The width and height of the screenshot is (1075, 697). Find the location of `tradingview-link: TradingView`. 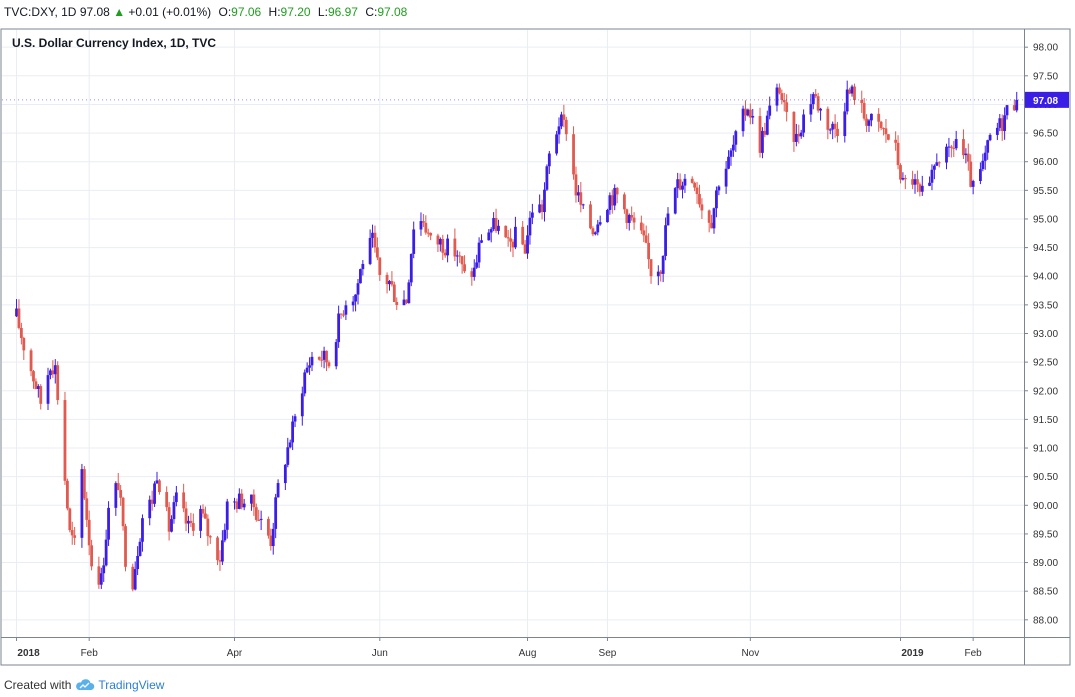

tradingview-link: TradingView is located at coordinates (131, 685).